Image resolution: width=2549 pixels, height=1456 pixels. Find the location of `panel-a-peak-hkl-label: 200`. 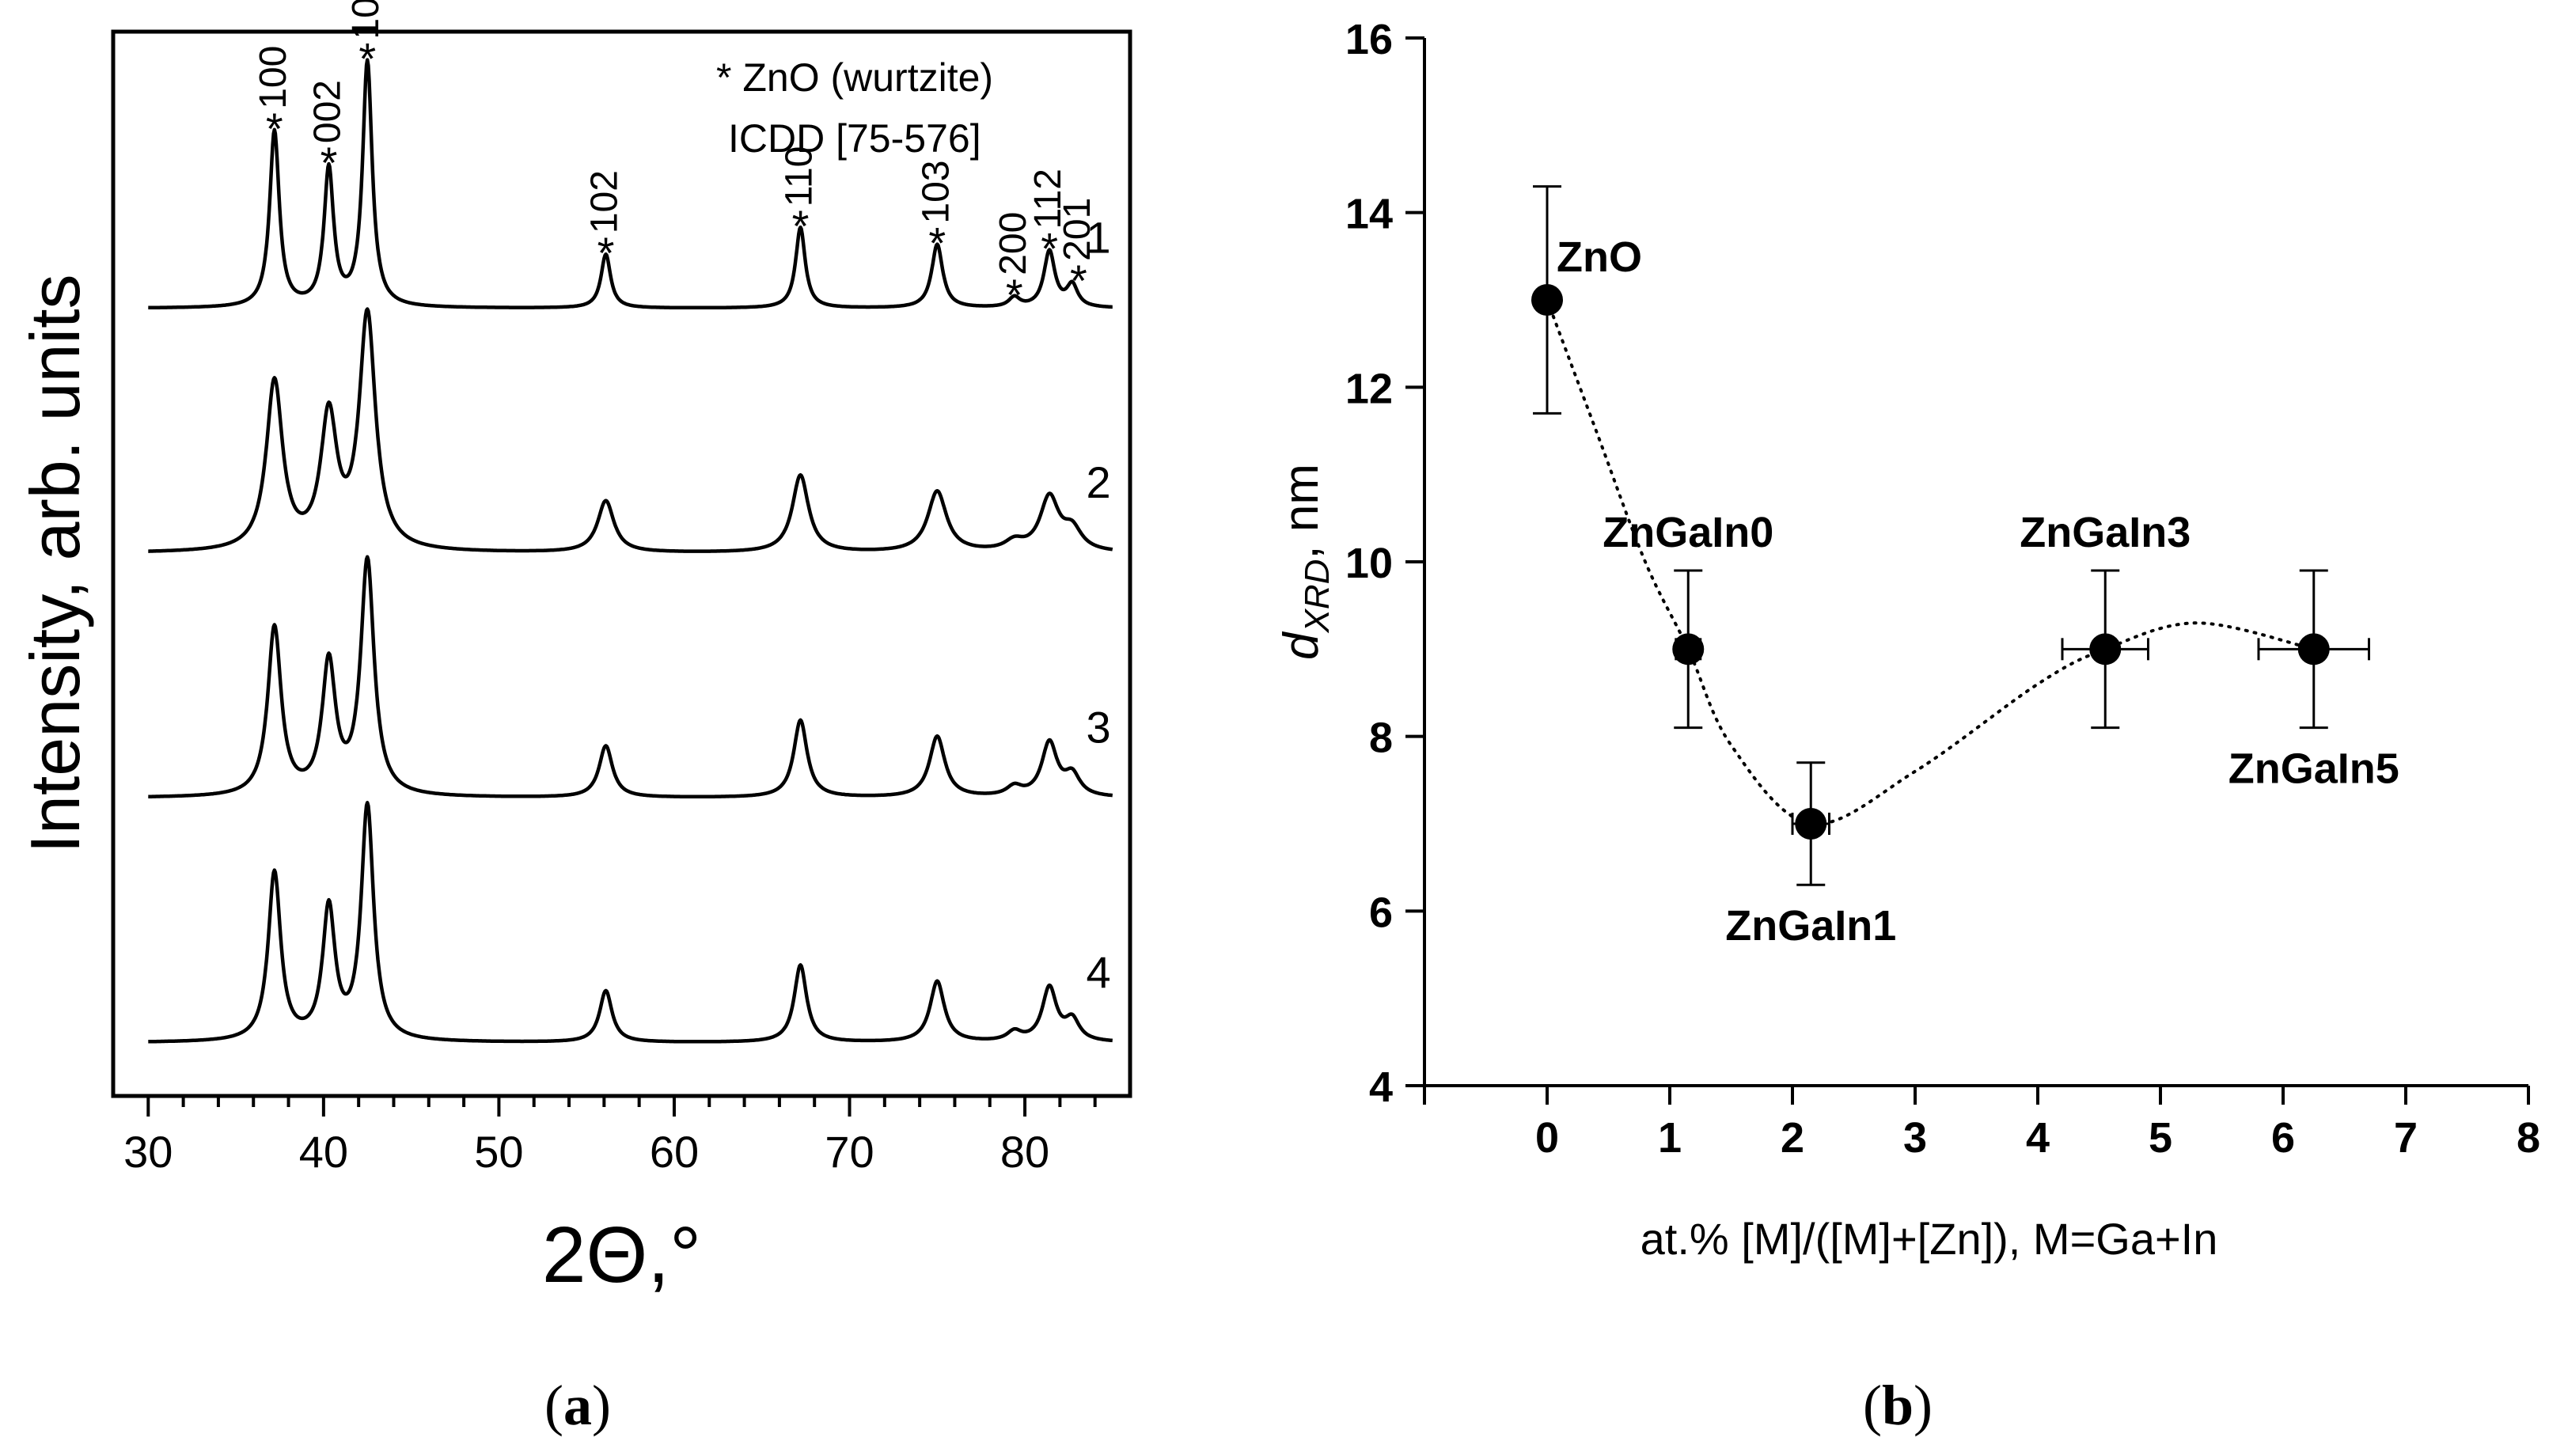

panel-a-peak-hkl-label: 200 is located at coordinates (1013, 243).